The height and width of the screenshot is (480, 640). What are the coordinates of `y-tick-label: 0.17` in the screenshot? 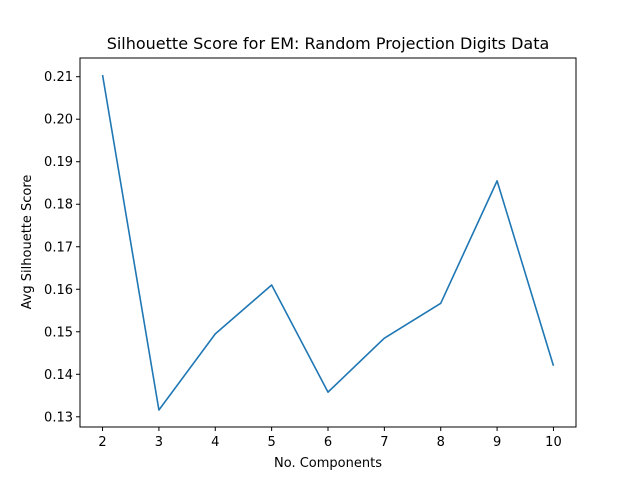 It's located at (58, 247).